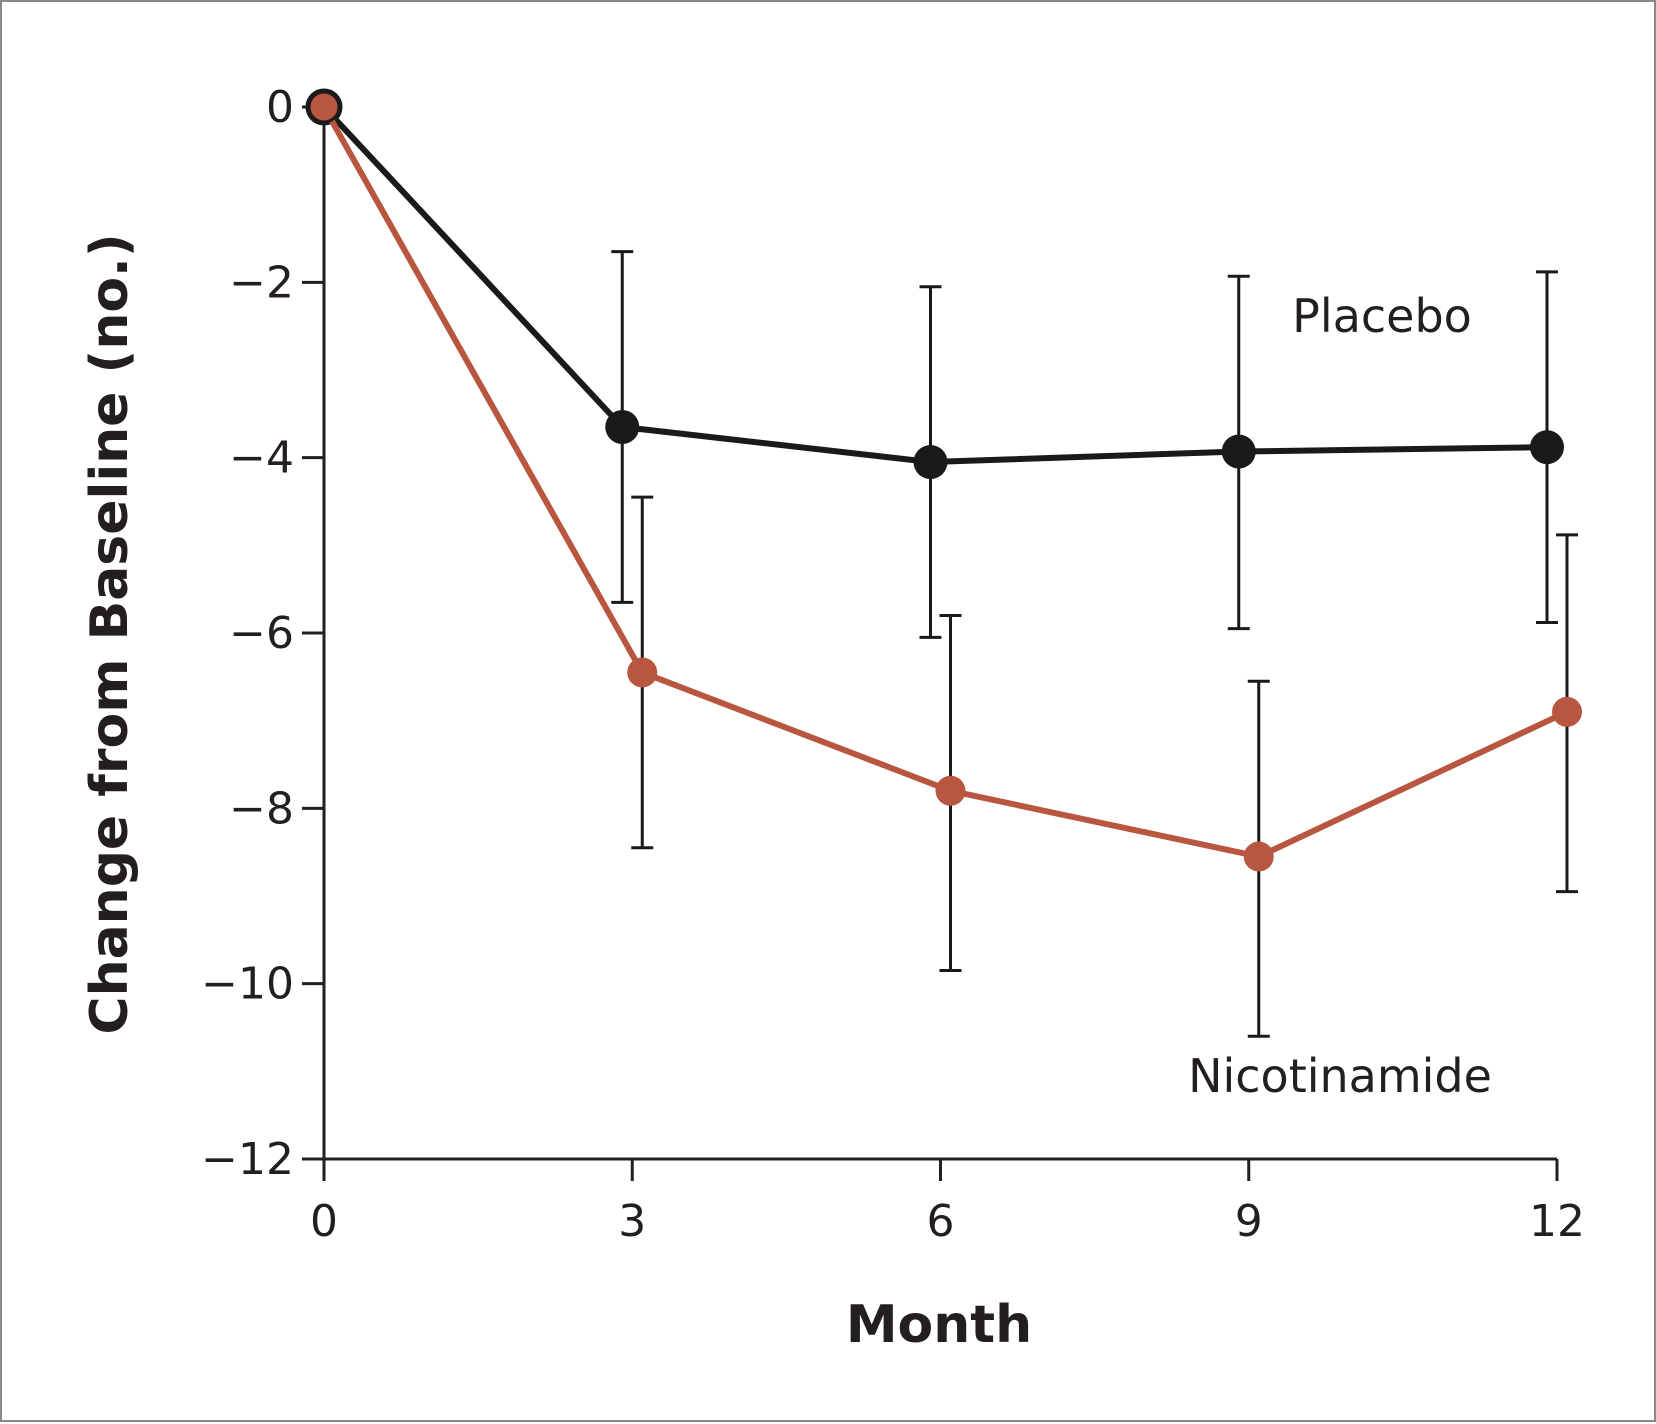  What do you see at coordinates (939, 1325) in the screenshot?
I see `x-axis-title: Month` at bounding box center [939, 1325].